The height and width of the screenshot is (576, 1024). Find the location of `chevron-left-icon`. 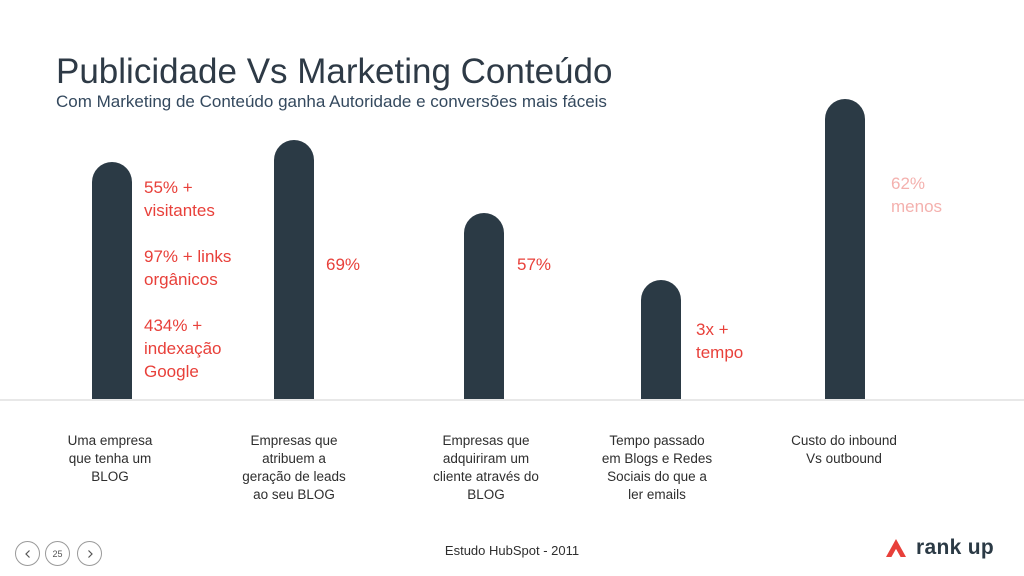

chevron-left-icon is located at coordinates (27, 553).